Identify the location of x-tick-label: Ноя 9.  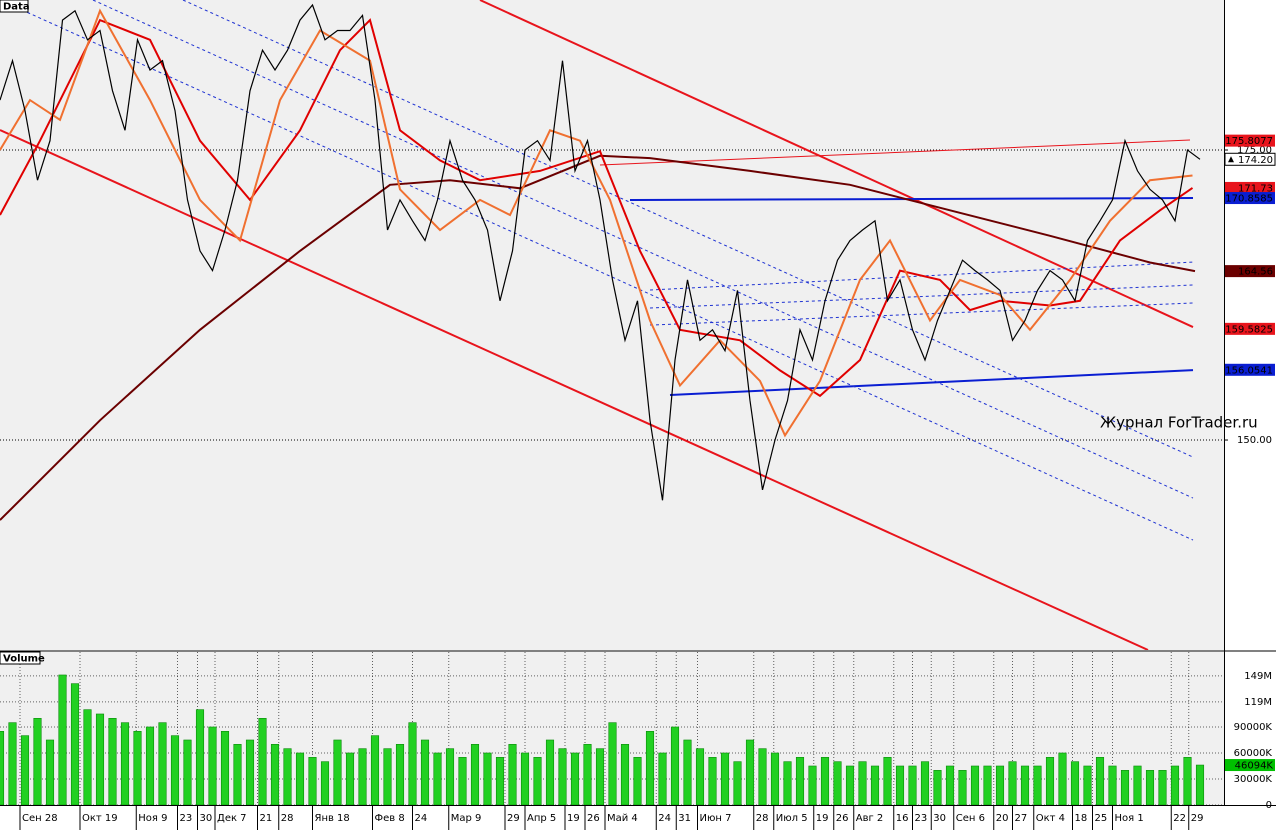
(152, 818).